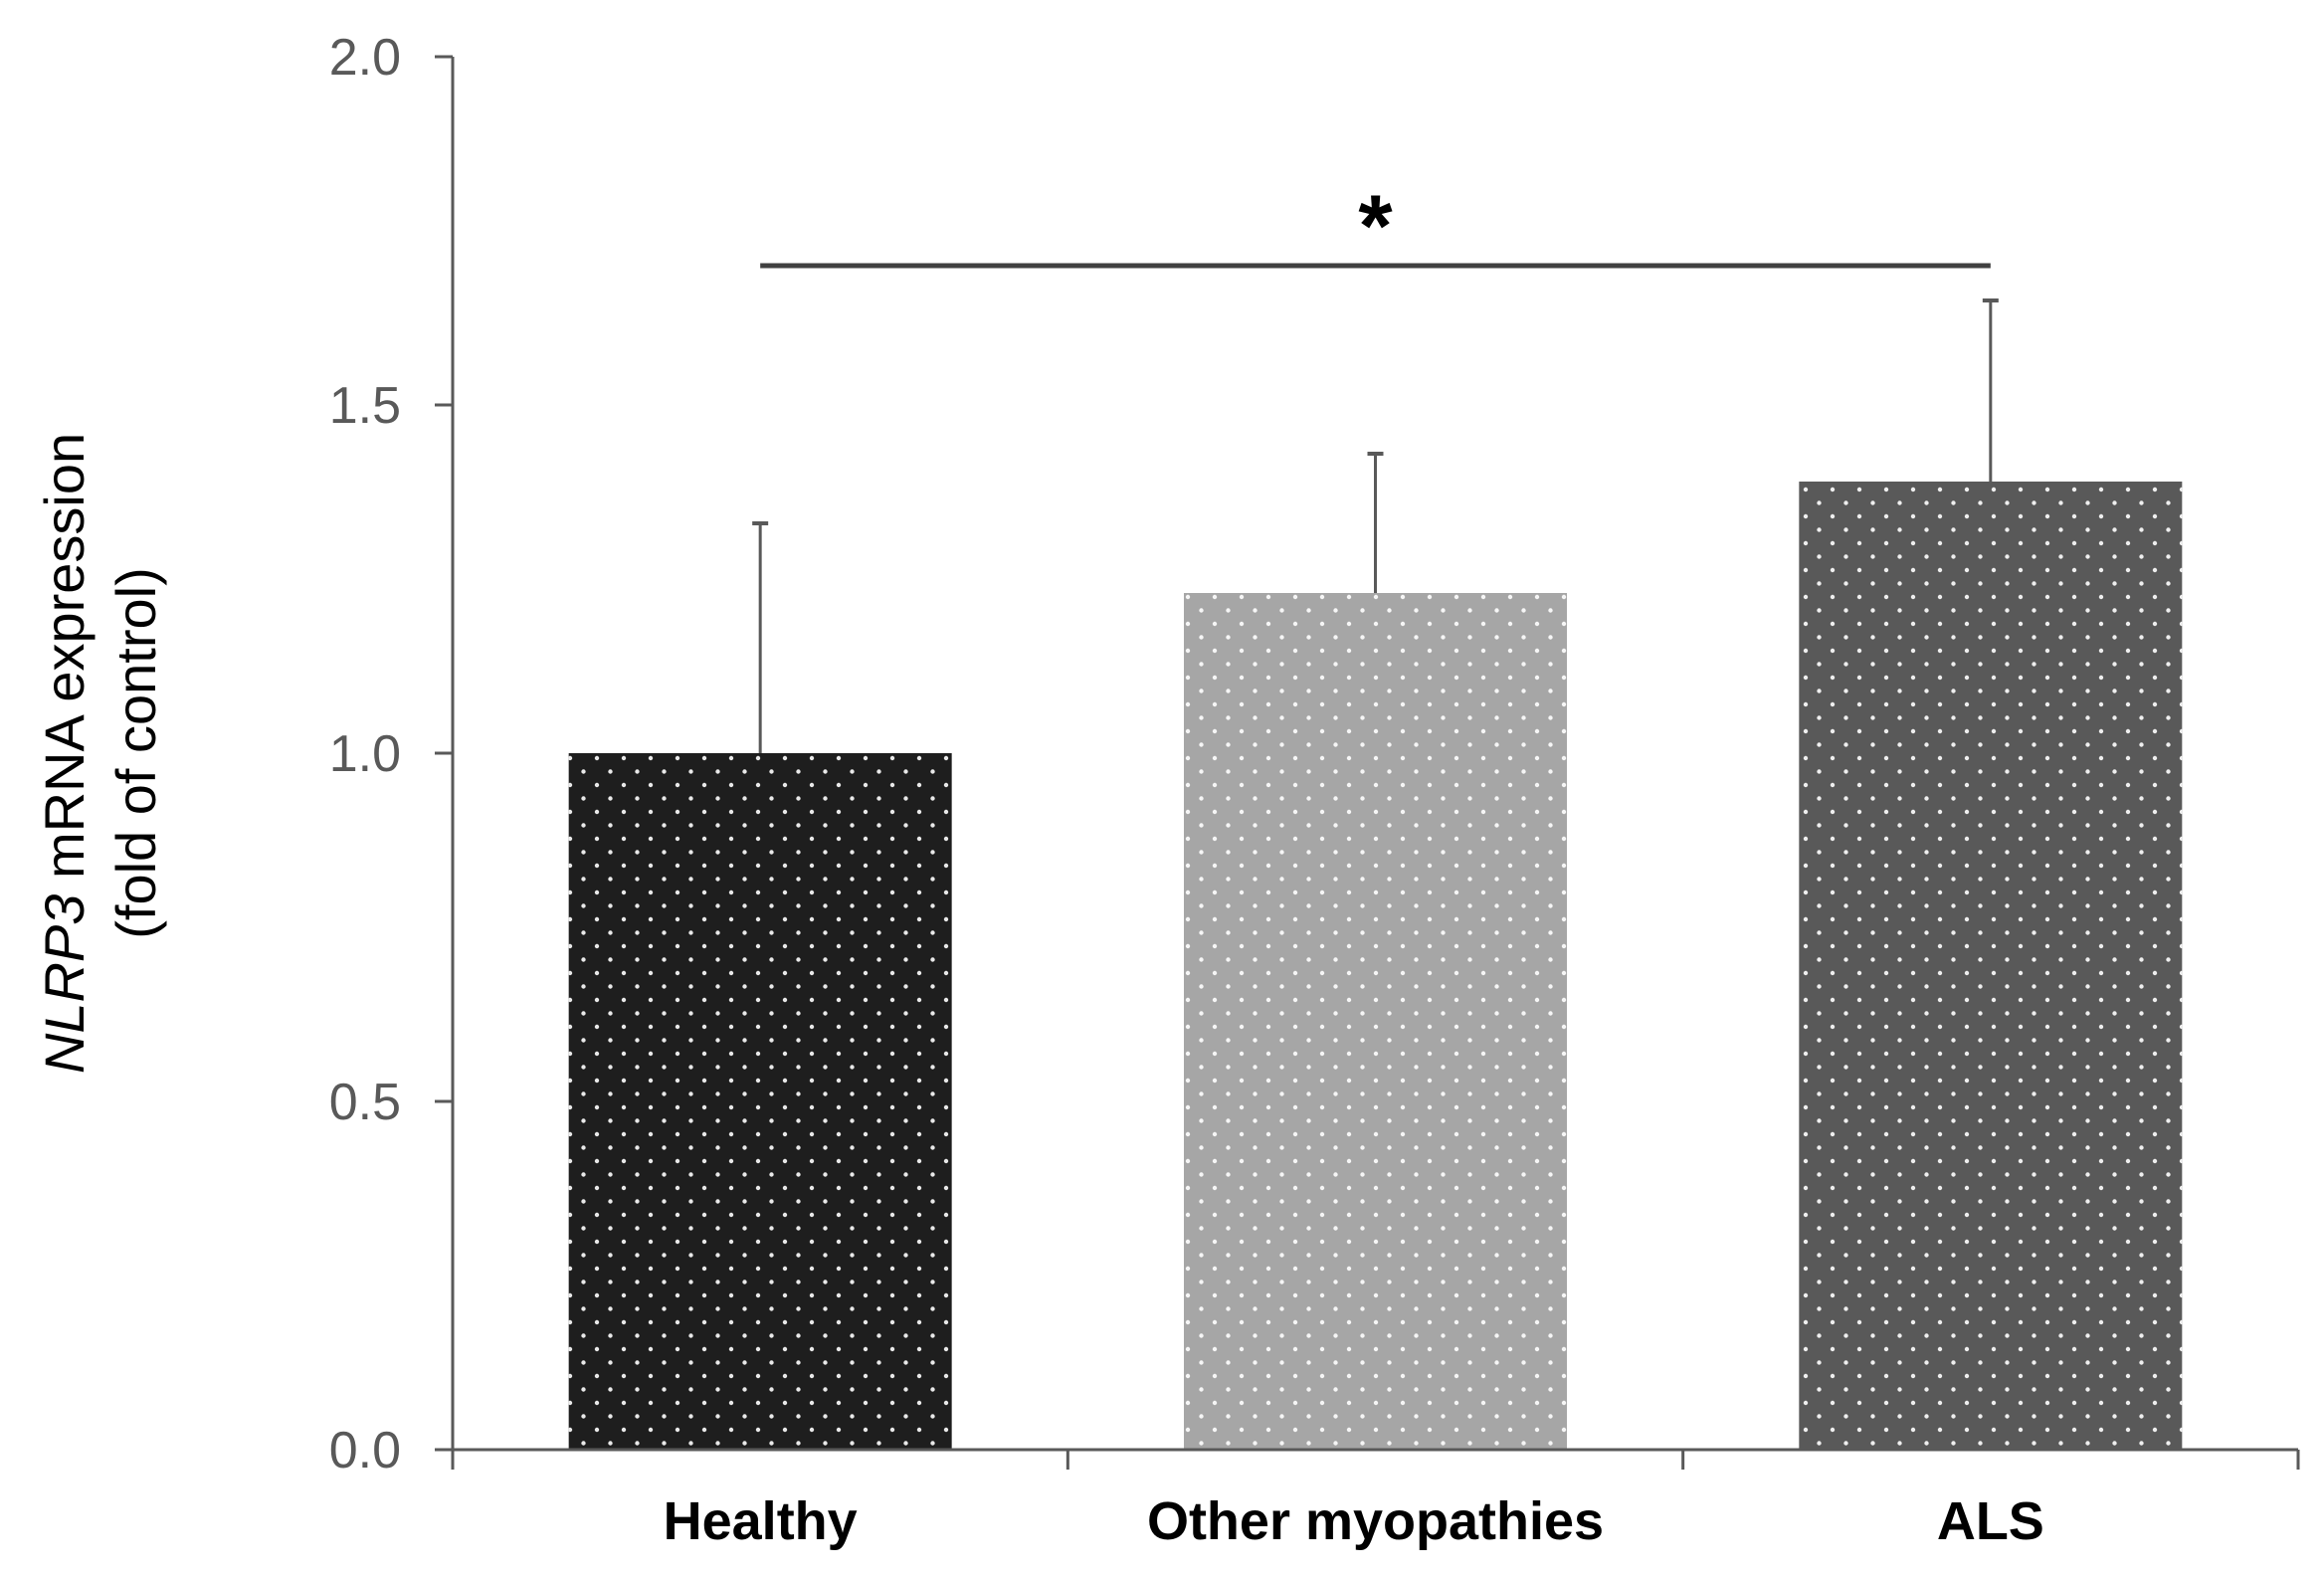  Describe the element at coordinates (761, 1521) in the screenshot. I see `x-tick-label-0: Healthy` at that location.